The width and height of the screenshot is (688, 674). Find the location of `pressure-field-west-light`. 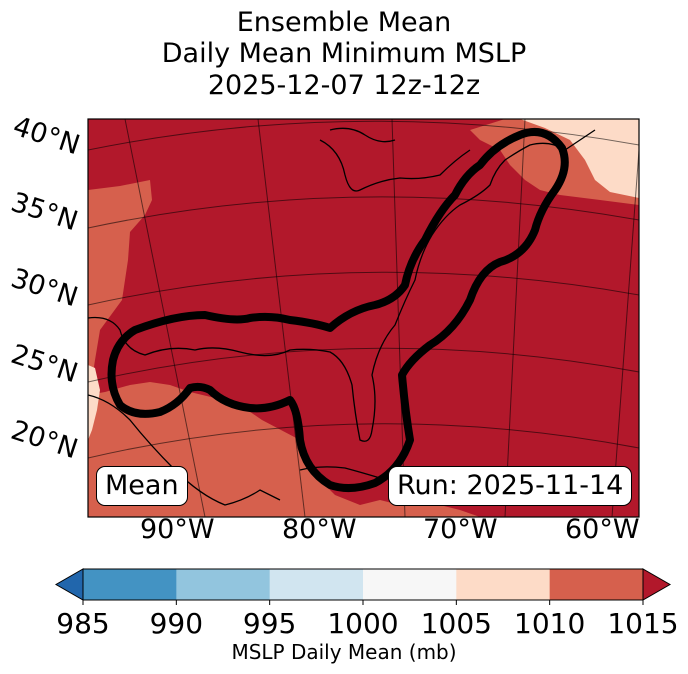

pressure-field-west-light is located at coordinates (94, 402).